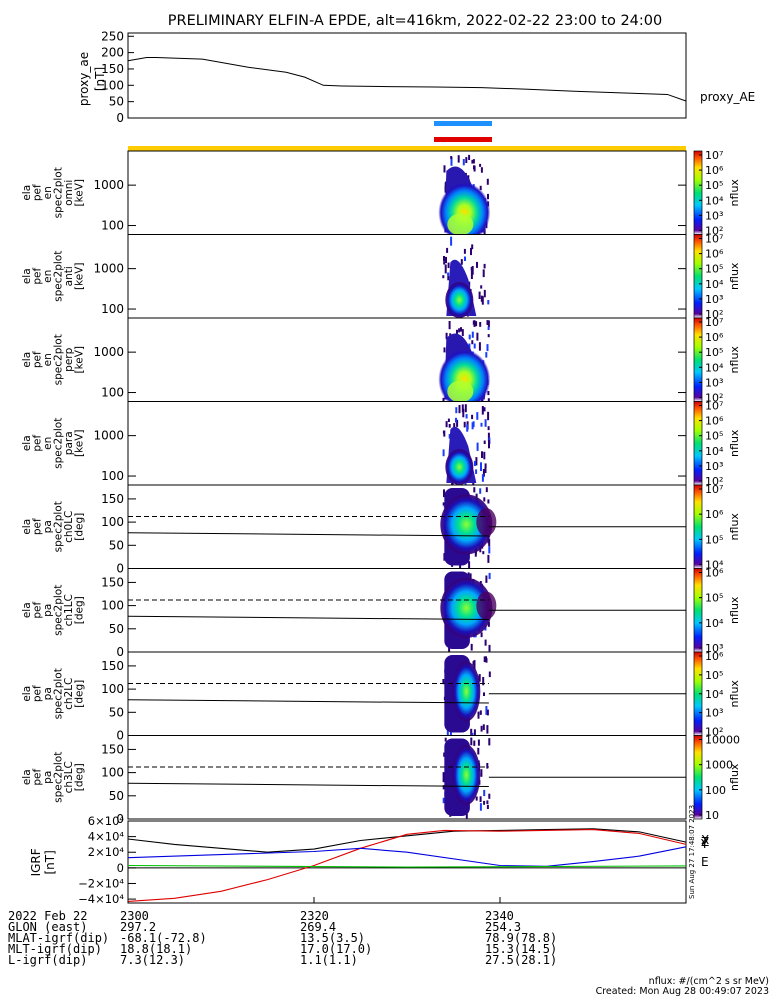 This screenshot has height=1000, width=775. Describe the element at coordinates (407, 359) in the screenshot. I see `energy-panel-2-frame` at that location.